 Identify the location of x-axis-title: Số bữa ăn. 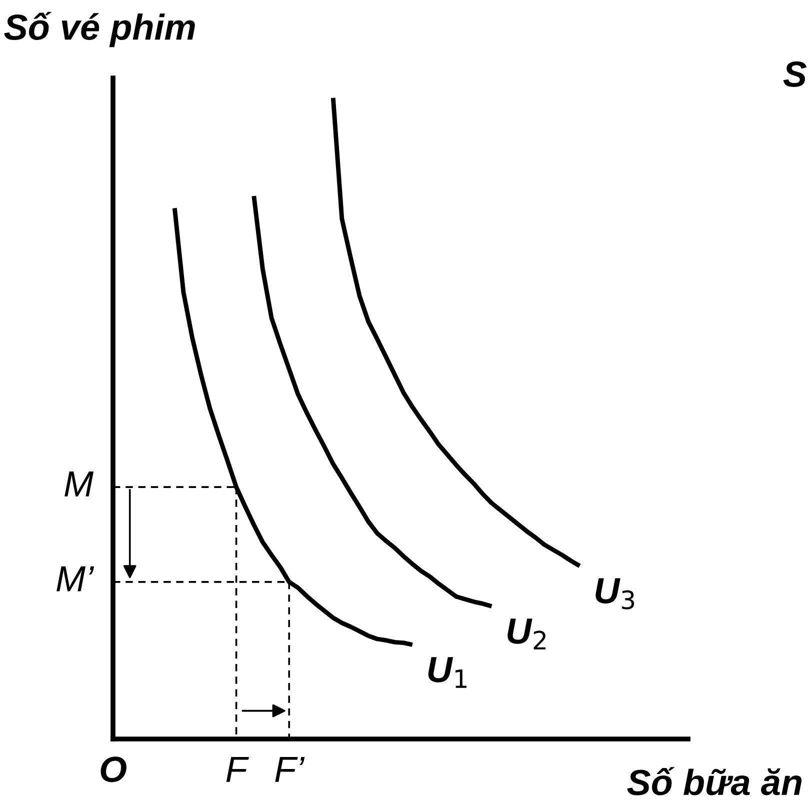
(714, 781).